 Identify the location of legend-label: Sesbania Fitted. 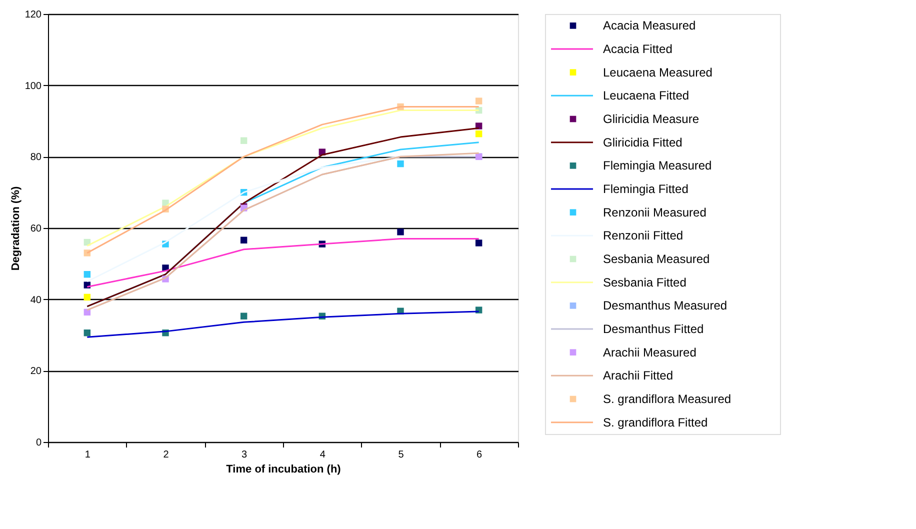
(644, 282).